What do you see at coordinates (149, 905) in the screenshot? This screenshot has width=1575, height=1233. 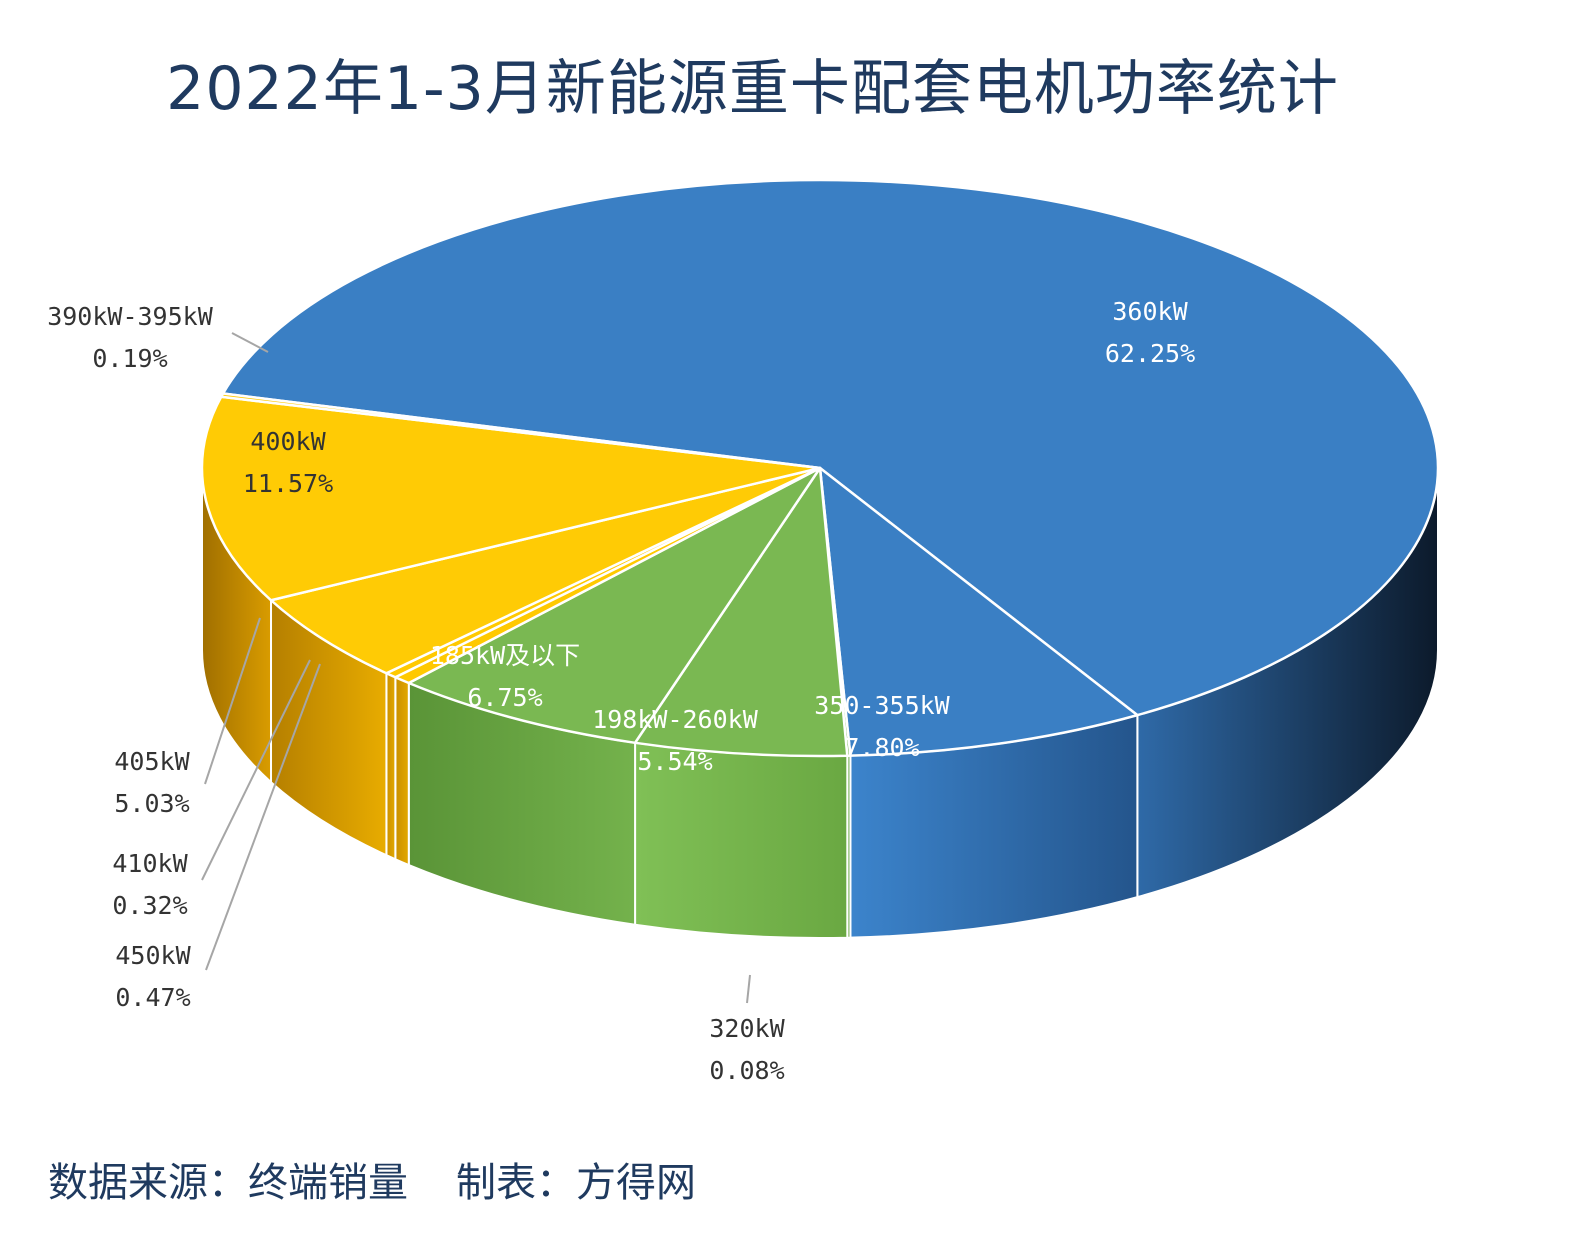 I see `slice-value-label: 0.32%` at bounding box center [149, 905].